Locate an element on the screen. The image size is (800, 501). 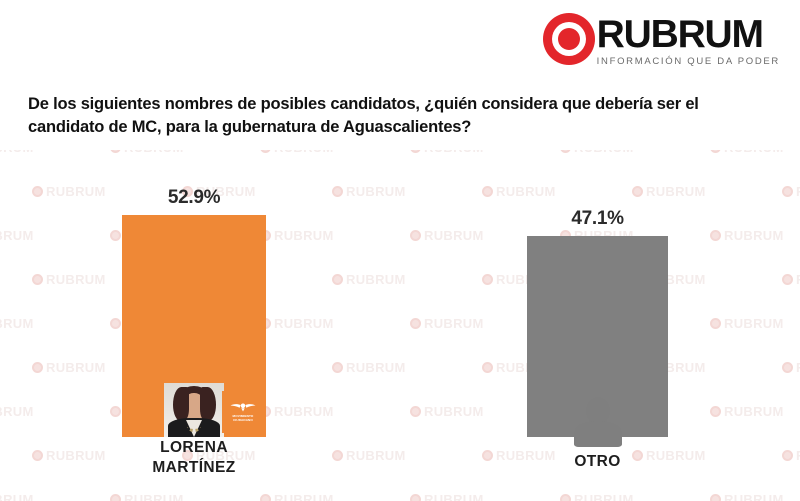
person-silhouette-icon is located at coordinates (598, 422).